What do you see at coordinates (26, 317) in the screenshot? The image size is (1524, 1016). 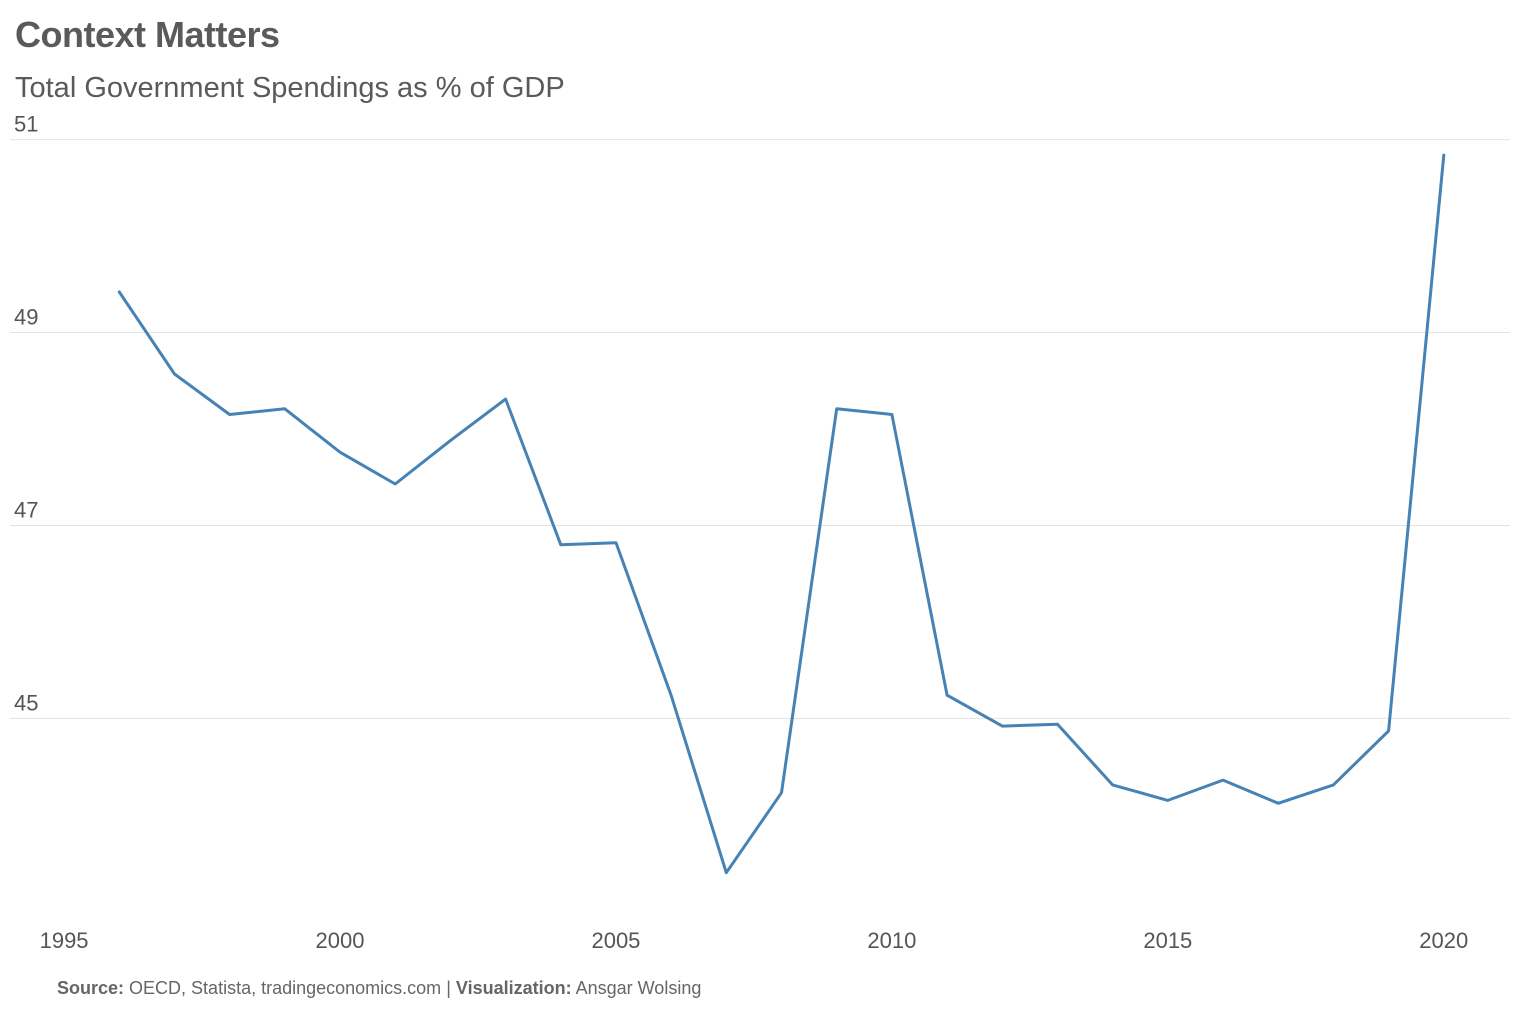 I see `y-tick-label: 49` at bounding box center [26, 317].